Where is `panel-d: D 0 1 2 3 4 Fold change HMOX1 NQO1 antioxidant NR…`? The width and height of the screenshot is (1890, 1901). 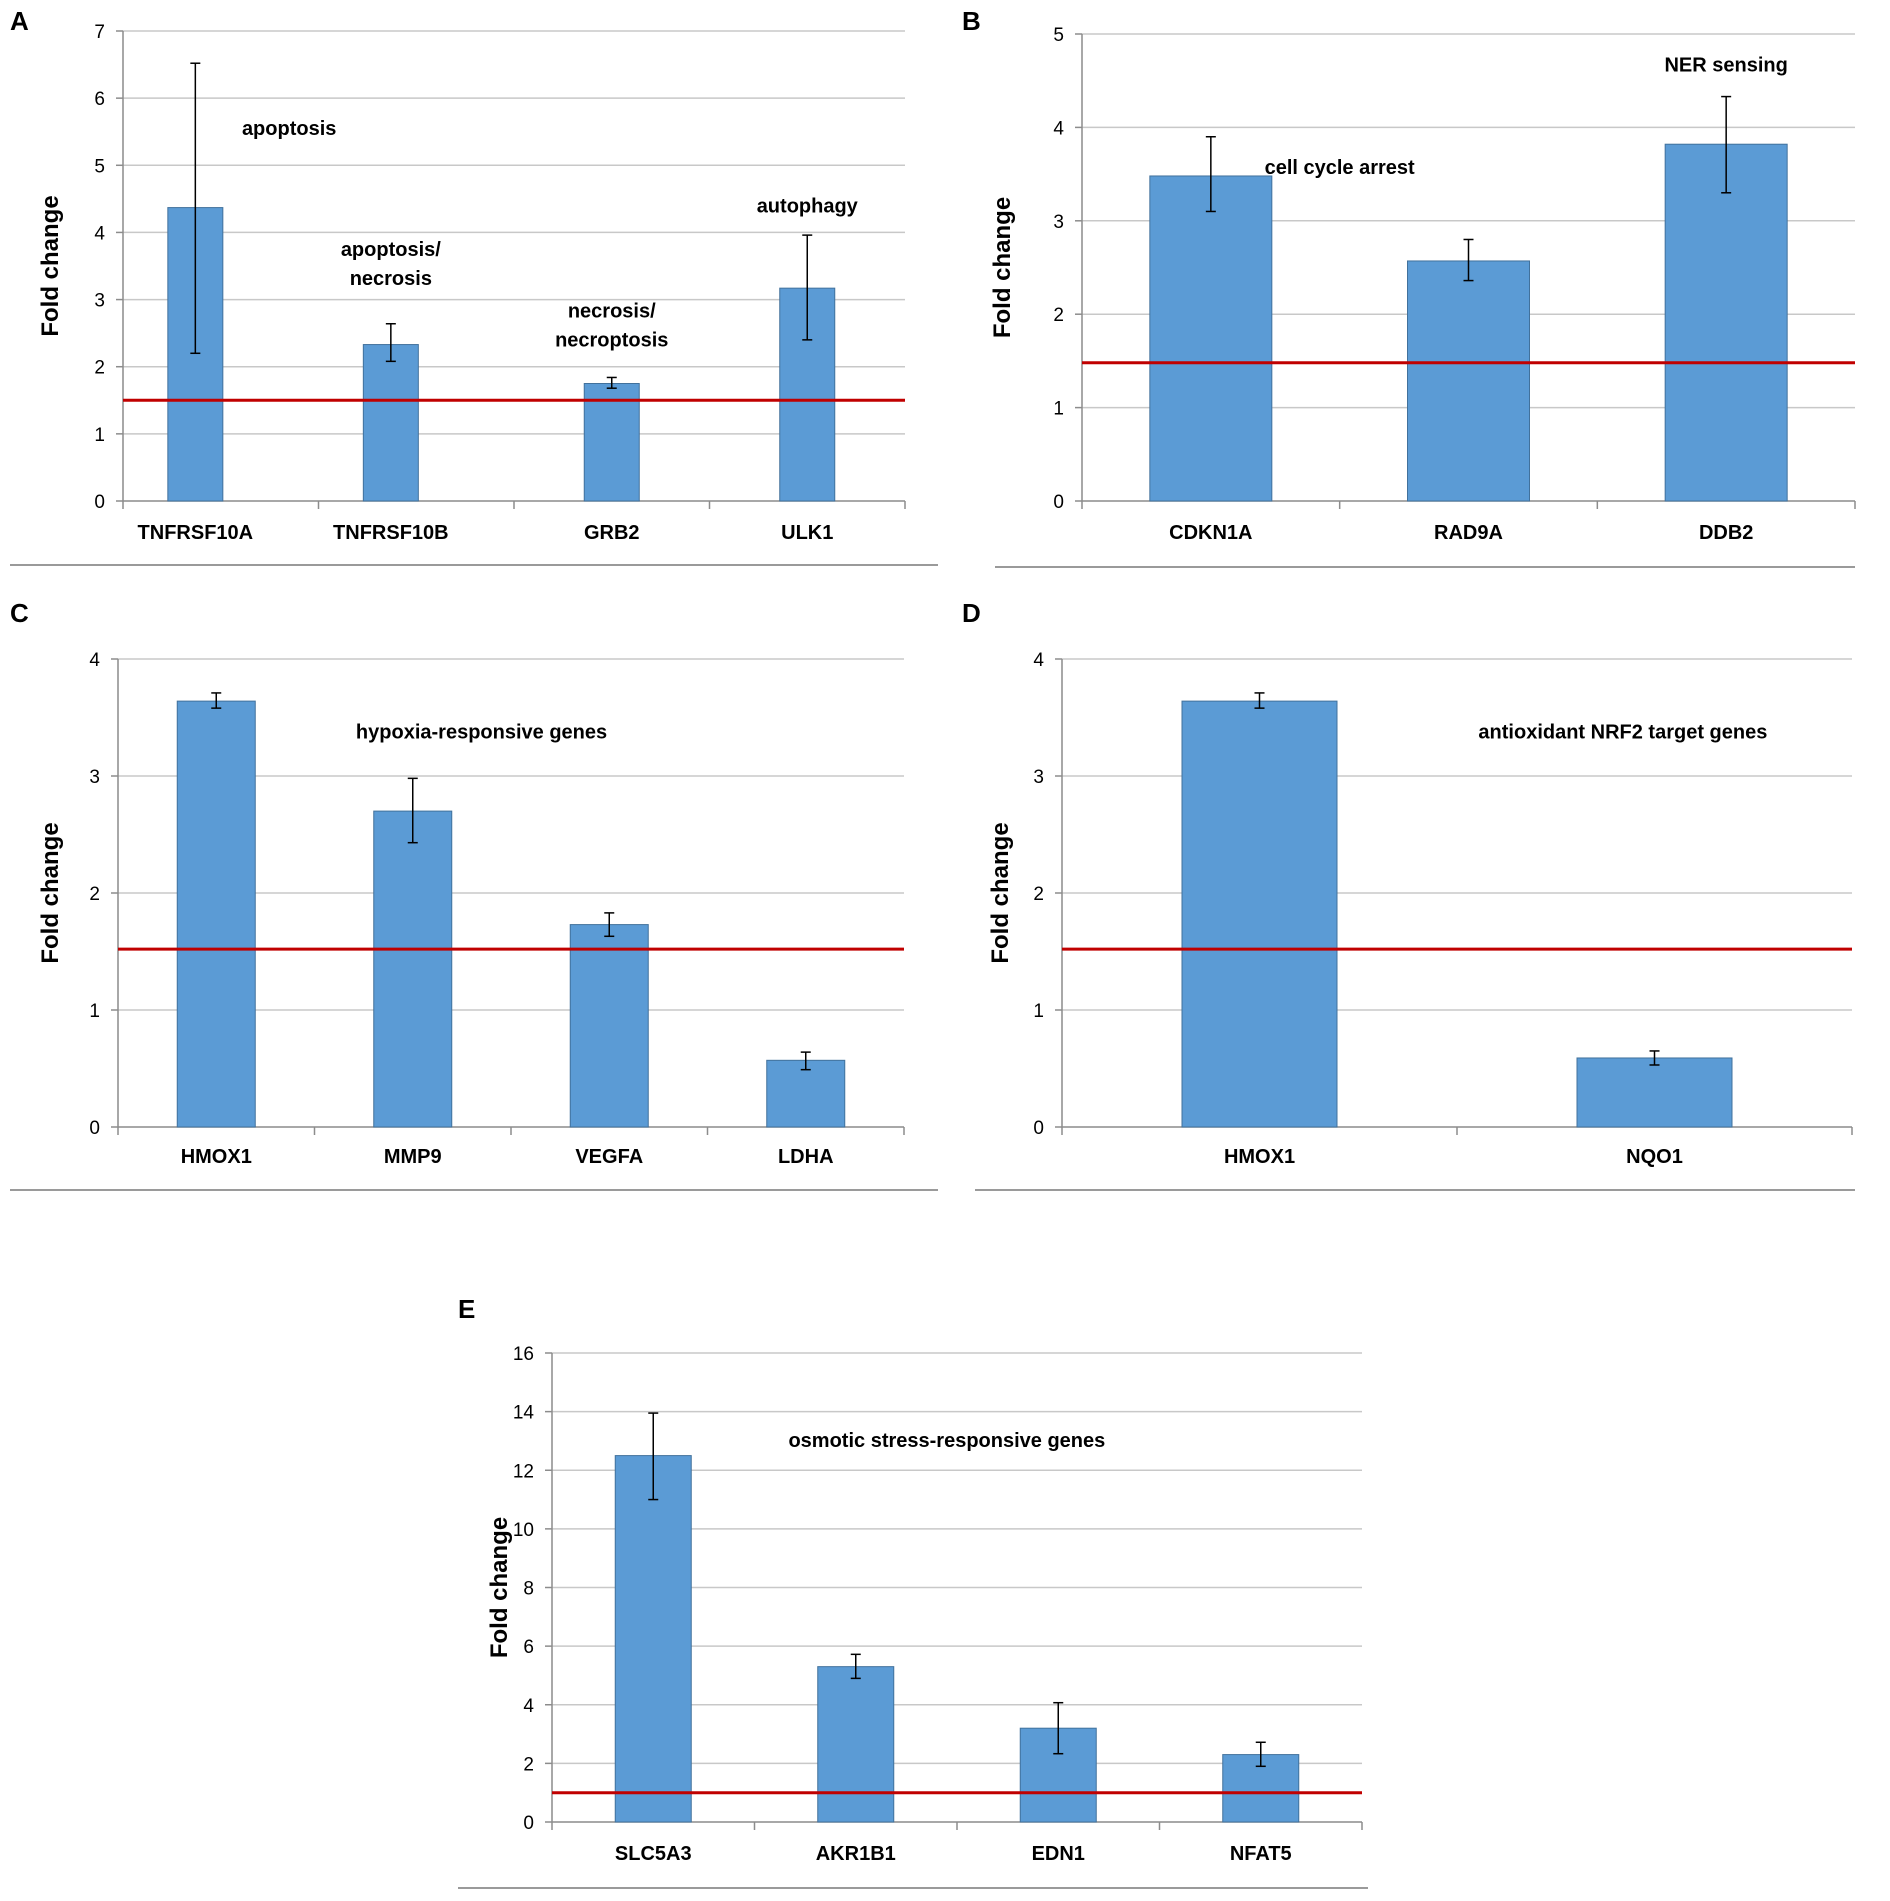 panel-d: D 0 1 2 3 4 Fold change HMOX1 NQO1 antioxidant NR… is located at coordinates (1408, 894).